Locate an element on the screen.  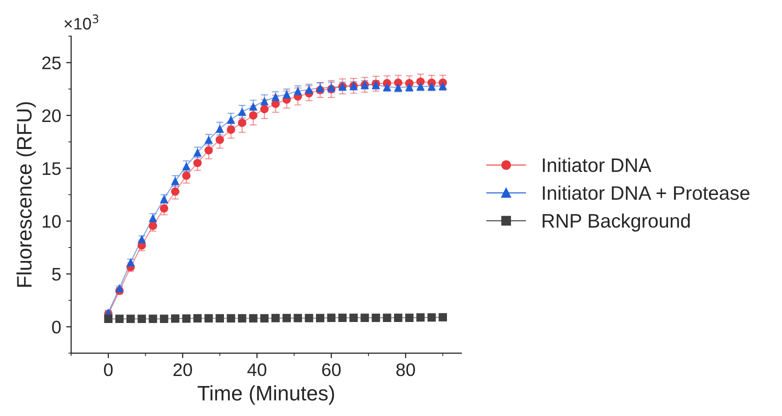
x-tick-label: 60 is located at coordinates (331, 369).